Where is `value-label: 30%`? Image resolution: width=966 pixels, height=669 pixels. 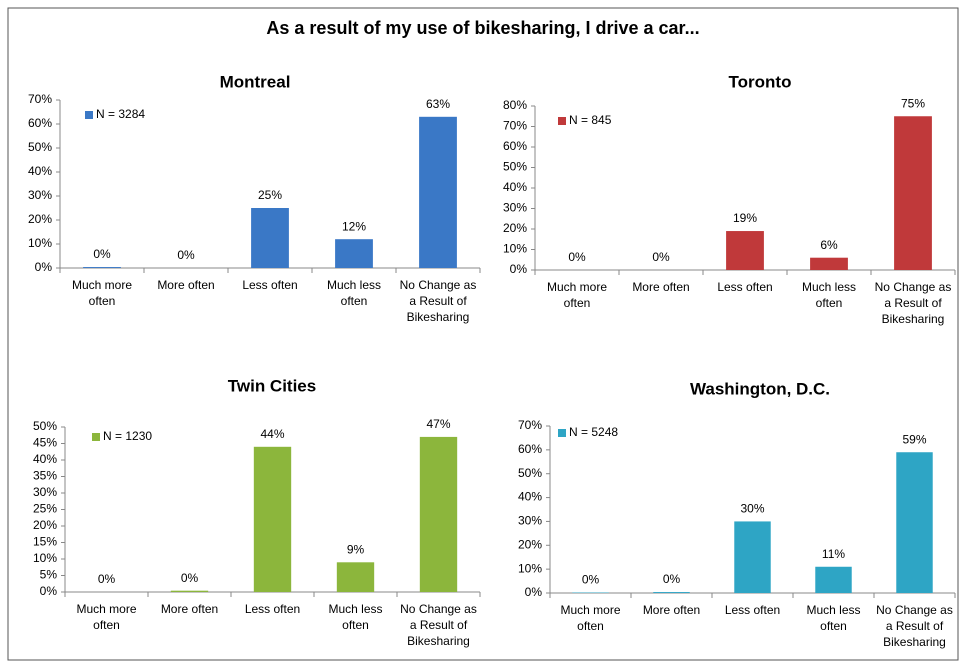
value-label: 30% is located at coordinates (752, 509).